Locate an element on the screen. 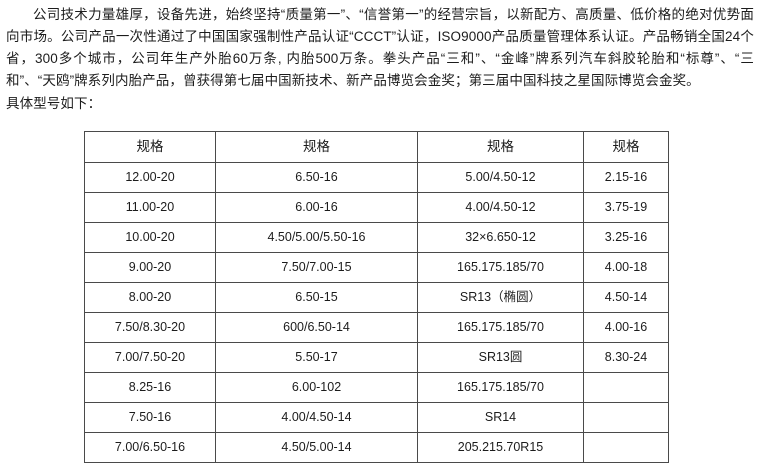 The height and width of the screenshot is (463, 760). spec-cell: 4.50/5.00/5.50-16 is located at coordinates (316, 237).